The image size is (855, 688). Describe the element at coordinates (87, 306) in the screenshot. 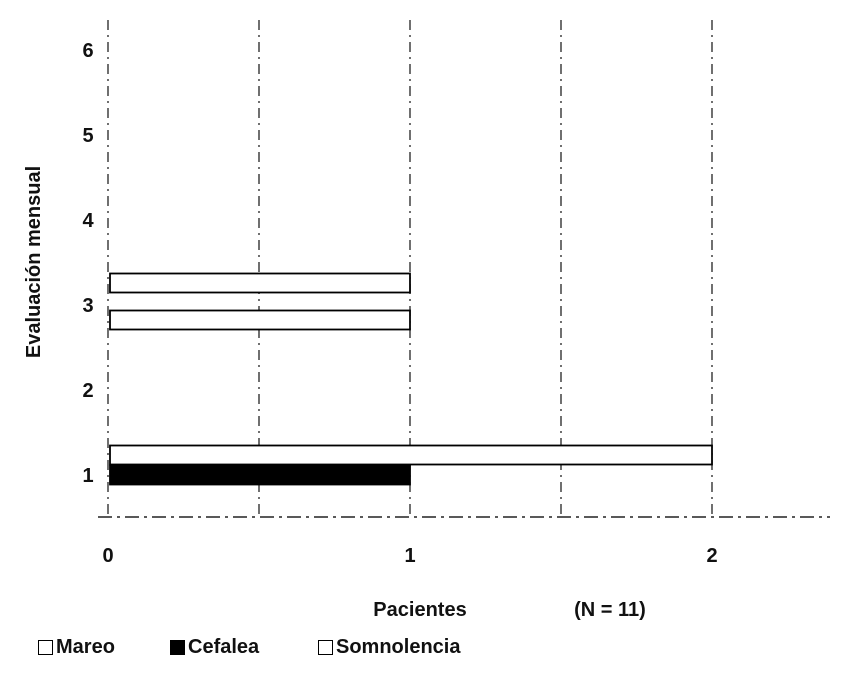

I see `y-tick-label: 3` at that location.